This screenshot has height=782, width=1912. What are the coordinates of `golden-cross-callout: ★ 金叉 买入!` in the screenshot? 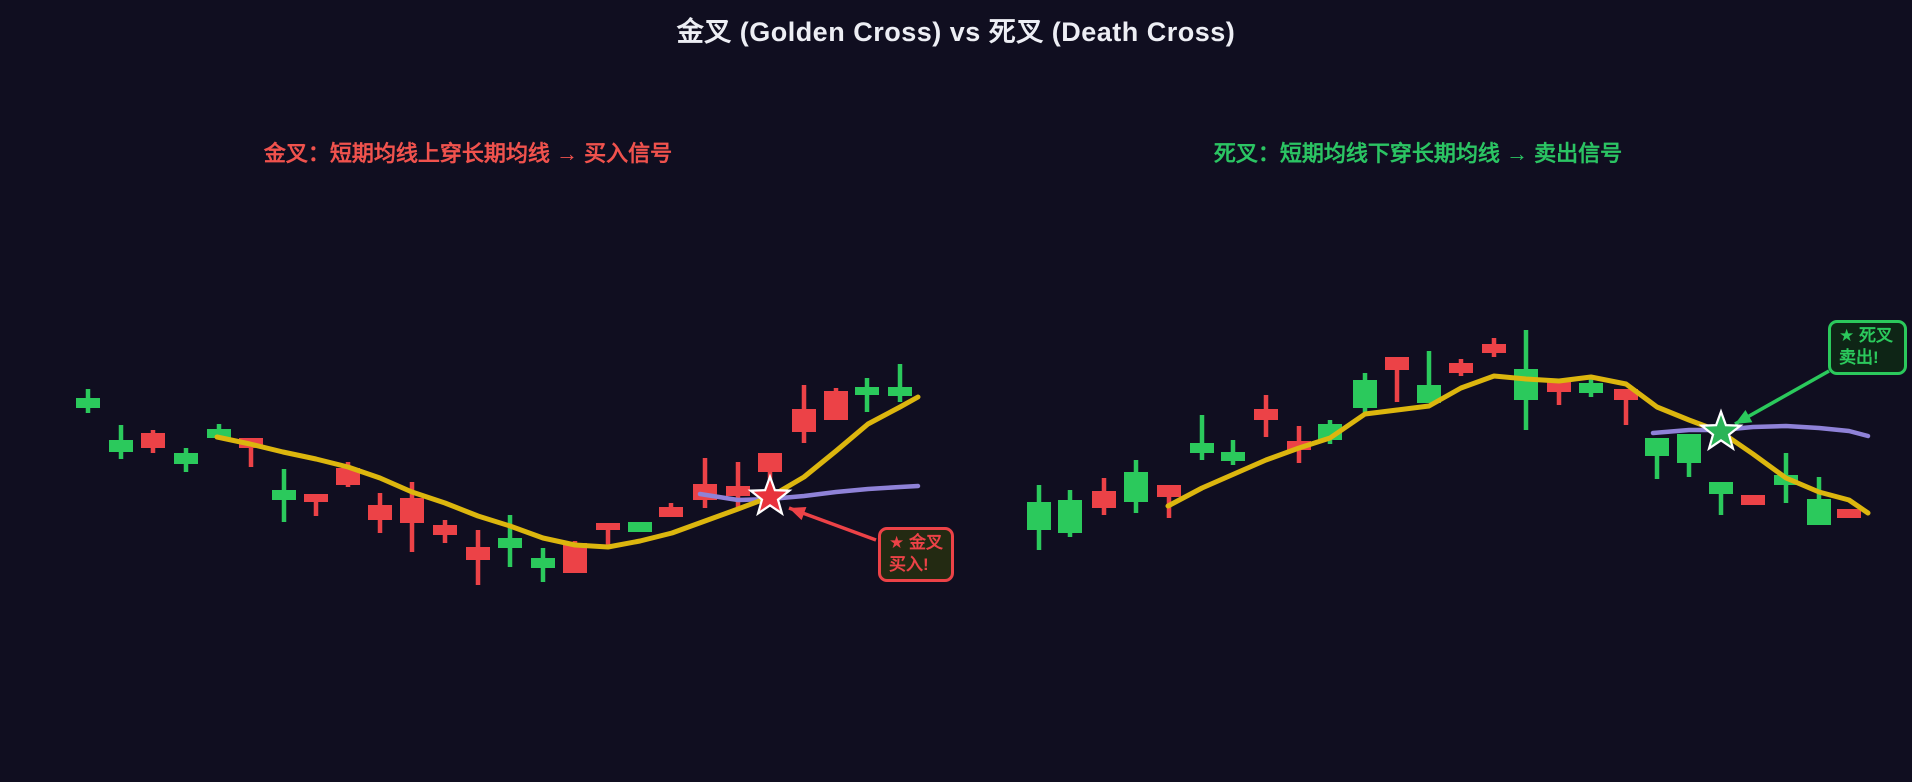 It's located at (916, 554).